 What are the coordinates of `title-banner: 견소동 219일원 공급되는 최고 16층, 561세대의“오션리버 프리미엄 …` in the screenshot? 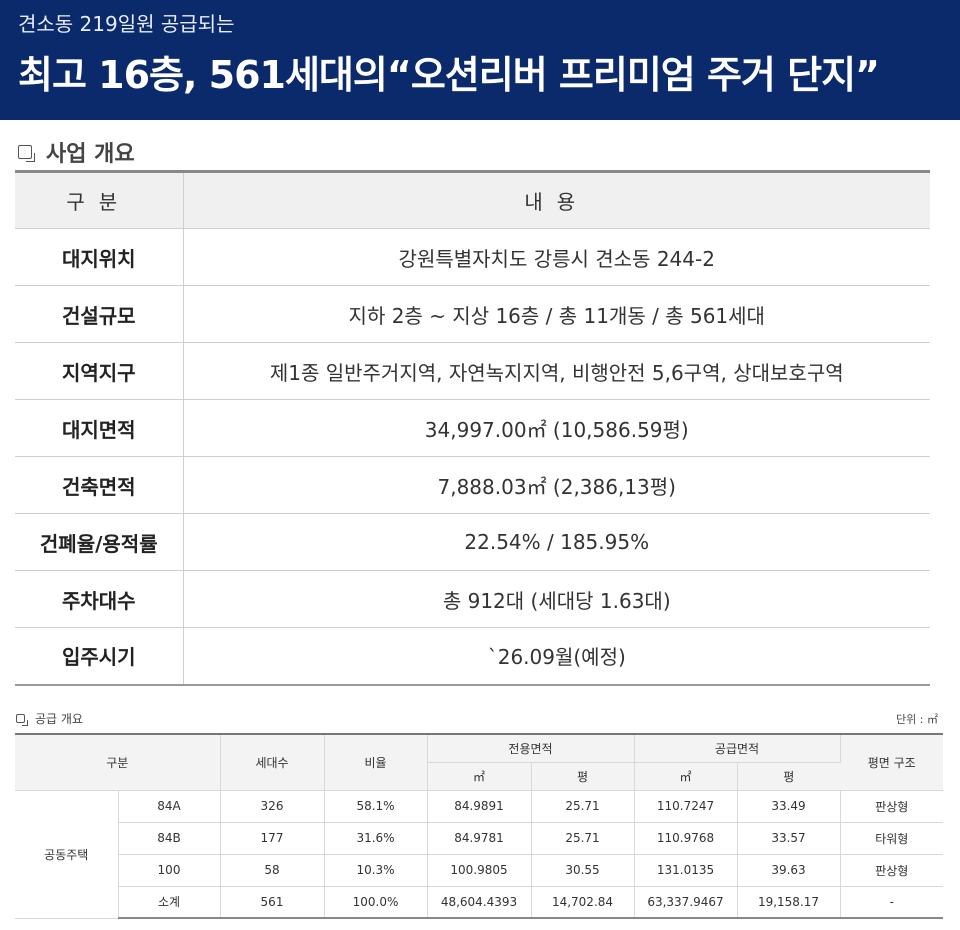 It's located at (480, 60).